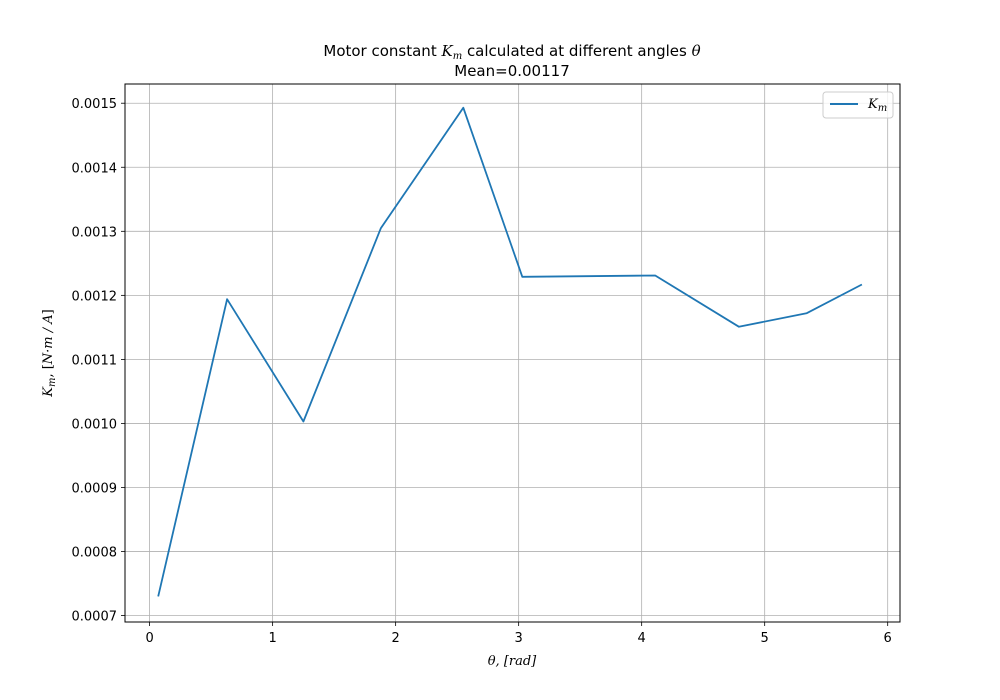 This screenshot has height=700, width=1000. I want to click on x-tick-label: 6, so click(888, 638).